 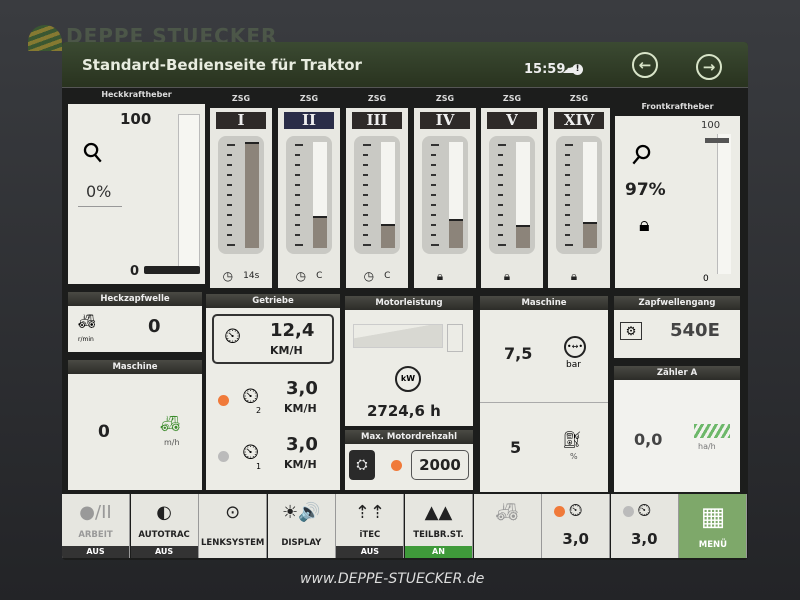 I want to click on rear-pto-value: 0, so click(x=154, y=326).